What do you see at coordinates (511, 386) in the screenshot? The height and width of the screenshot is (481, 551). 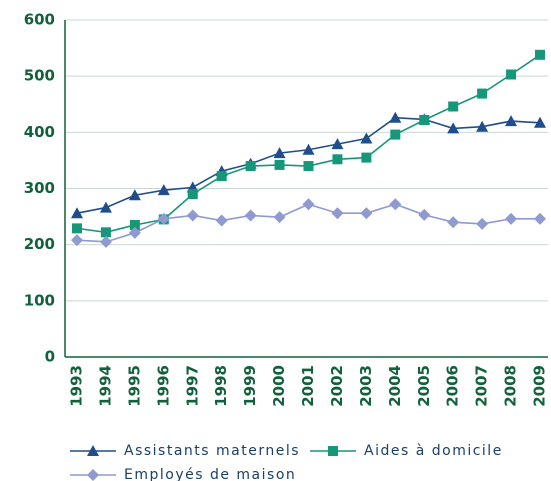 I see `x-tick-label: 2008` at bounding box center [511, 386].